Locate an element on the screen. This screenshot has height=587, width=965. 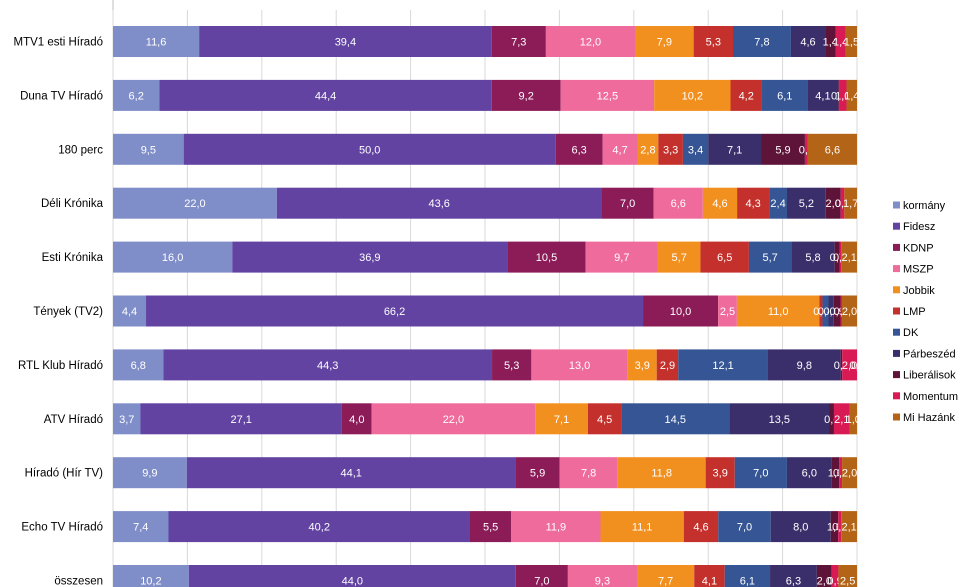
legend-item-momentum: Momentum is located at coordinates (925, 397).